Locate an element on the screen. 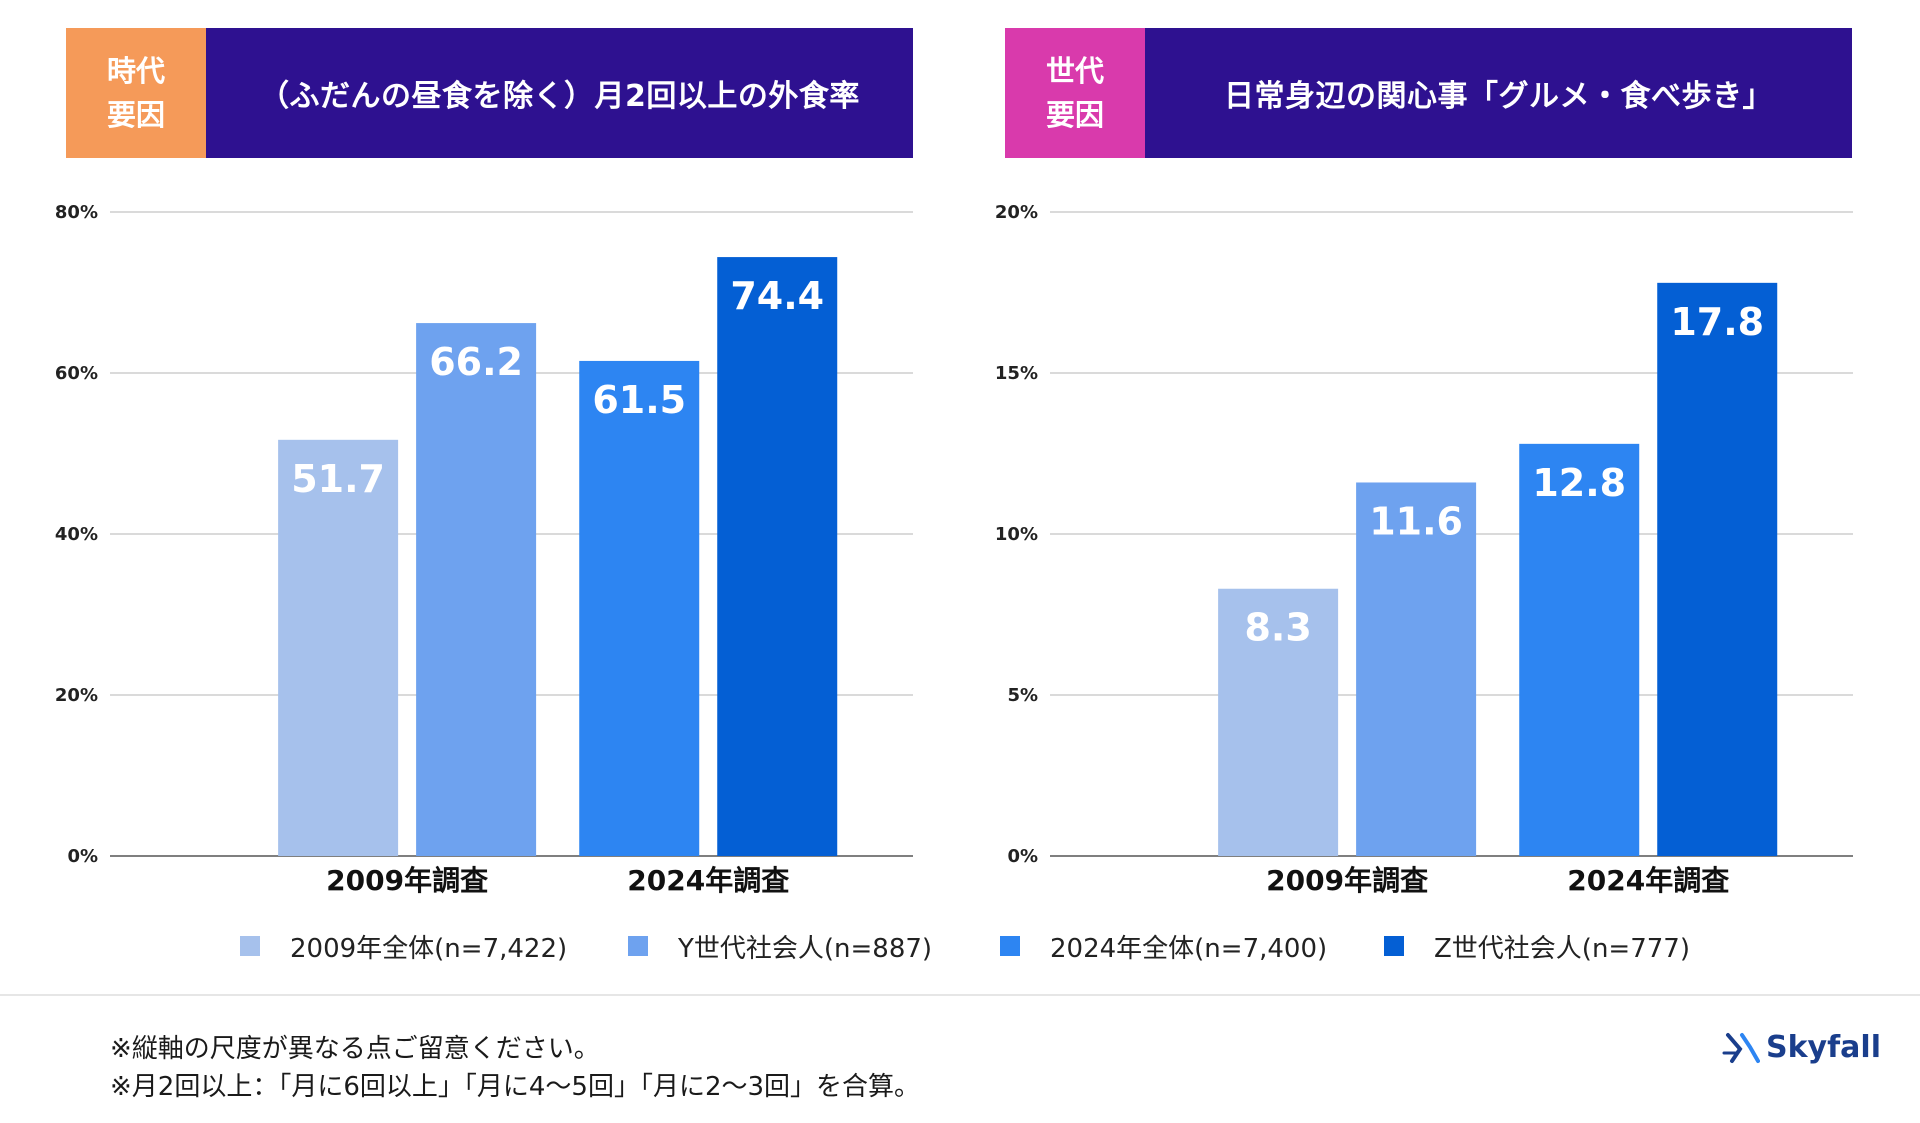  tag-line: 世代 is located at coordinates (1074, 71).